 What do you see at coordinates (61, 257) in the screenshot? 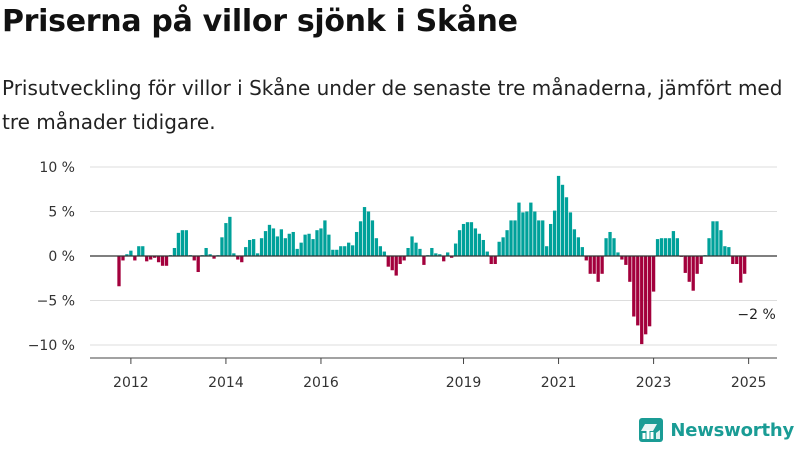
I see `y-tick-label: 0 %` at bounding box center [61, 257].